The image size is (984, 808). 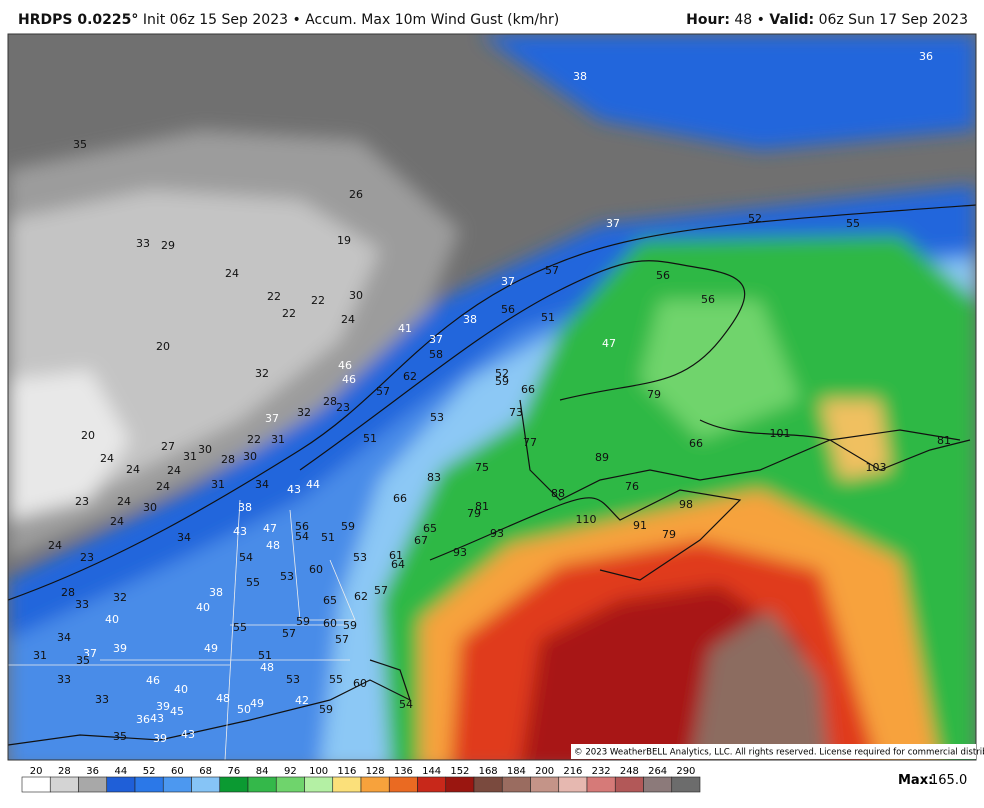 What do you see at coordinates (205, 771) in the screenshot?
I see `colorbar-tick-label: 68` at bounding box center [205, 771].